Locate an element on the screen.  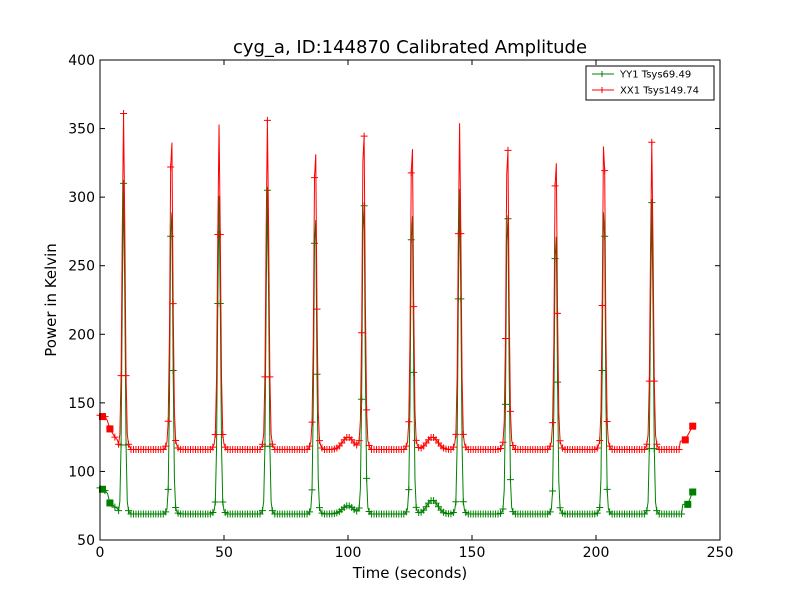
y-tick-label: 100 is located at coordinates (81, 472).